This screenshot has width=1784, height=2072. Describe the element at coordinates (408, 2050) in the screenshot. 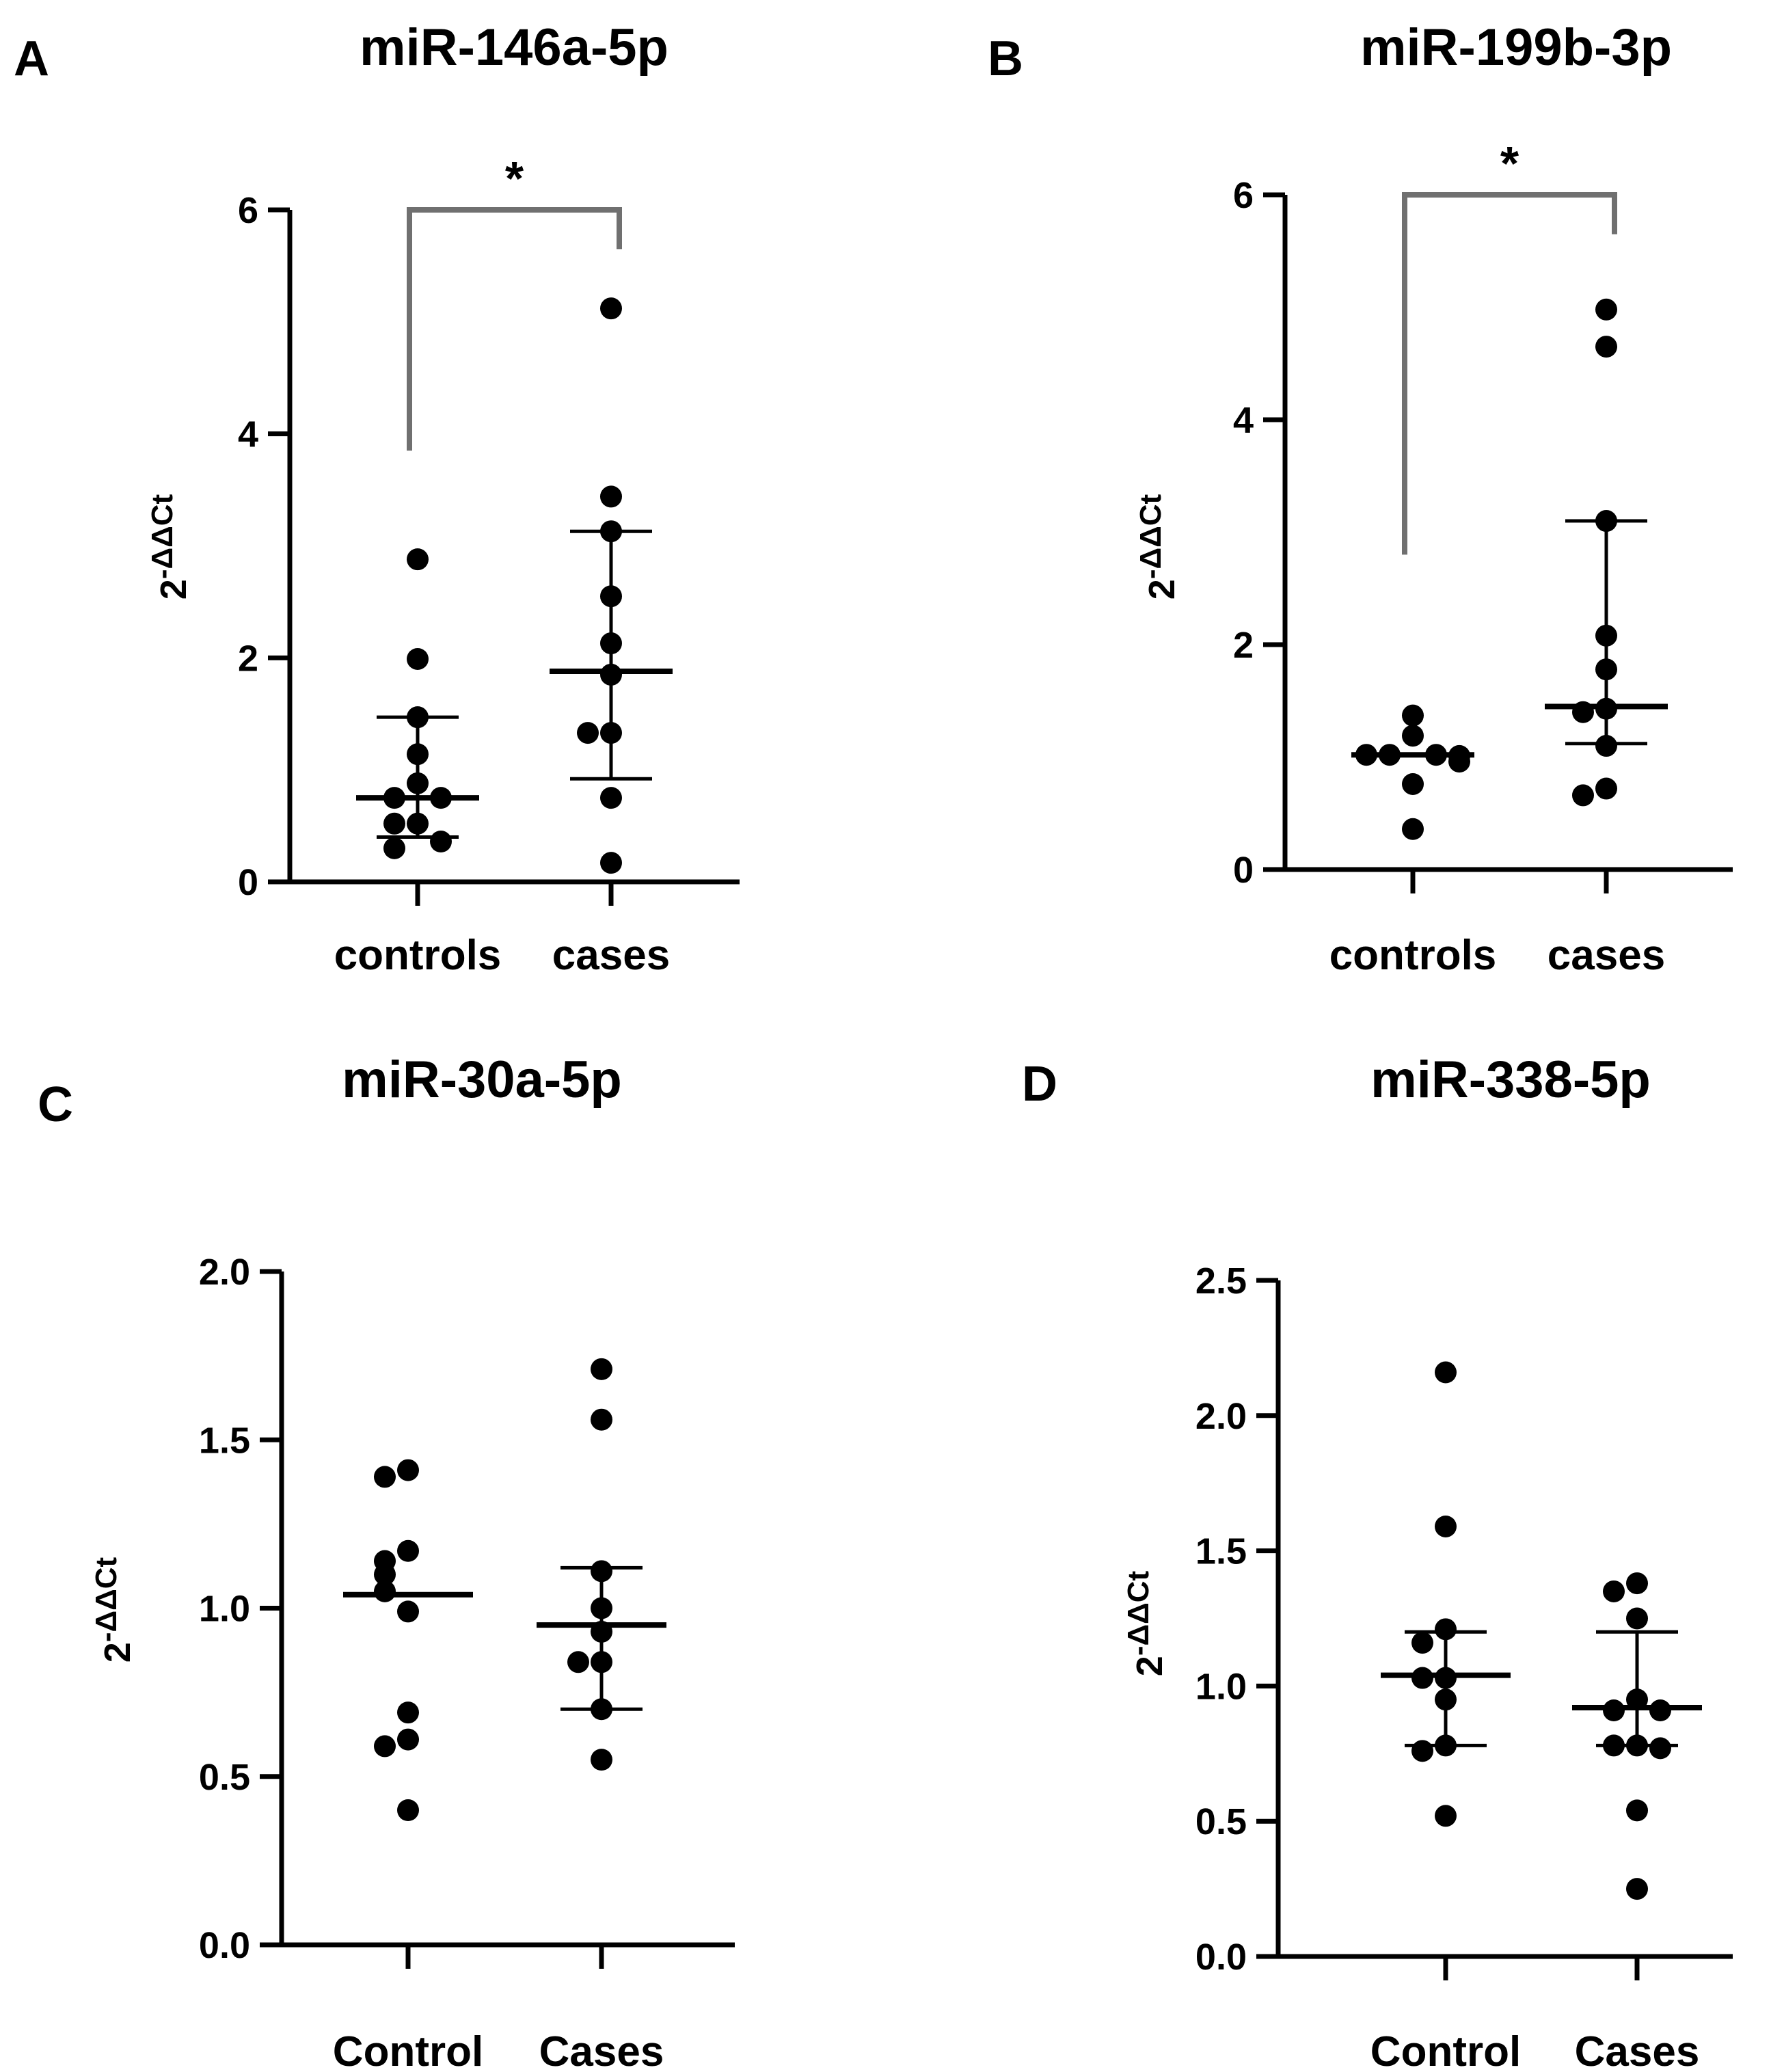

I see `x-category-label: Control` at that location.